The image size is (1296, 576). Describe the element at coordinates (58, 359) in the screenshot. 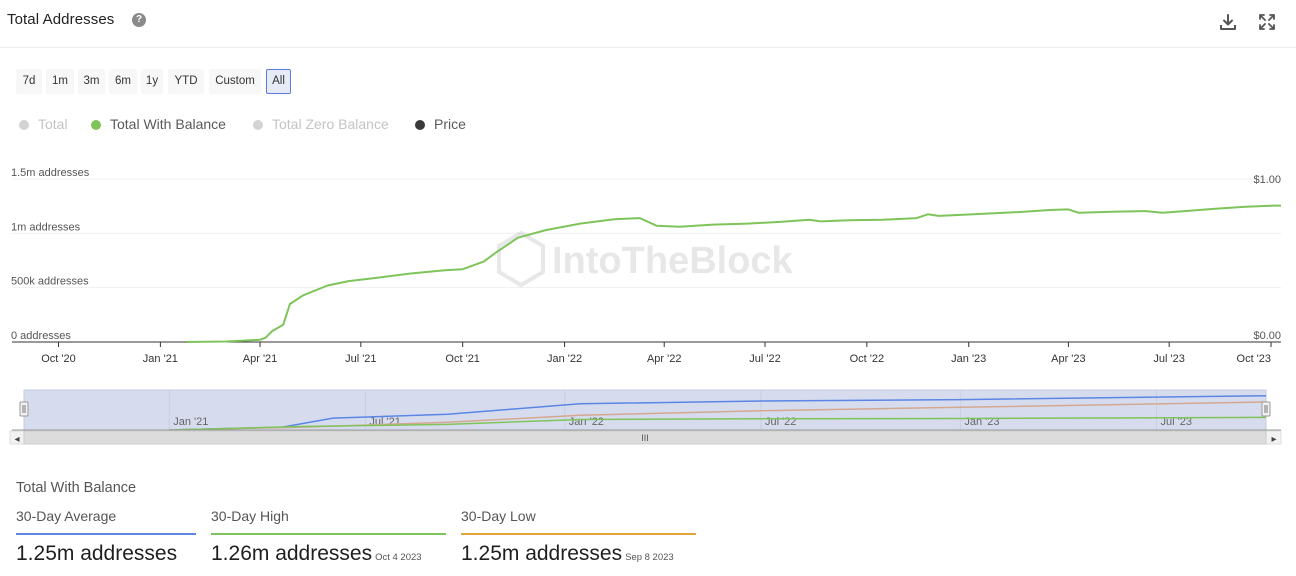

I see `x-tick-label: Oct '20` at that location.